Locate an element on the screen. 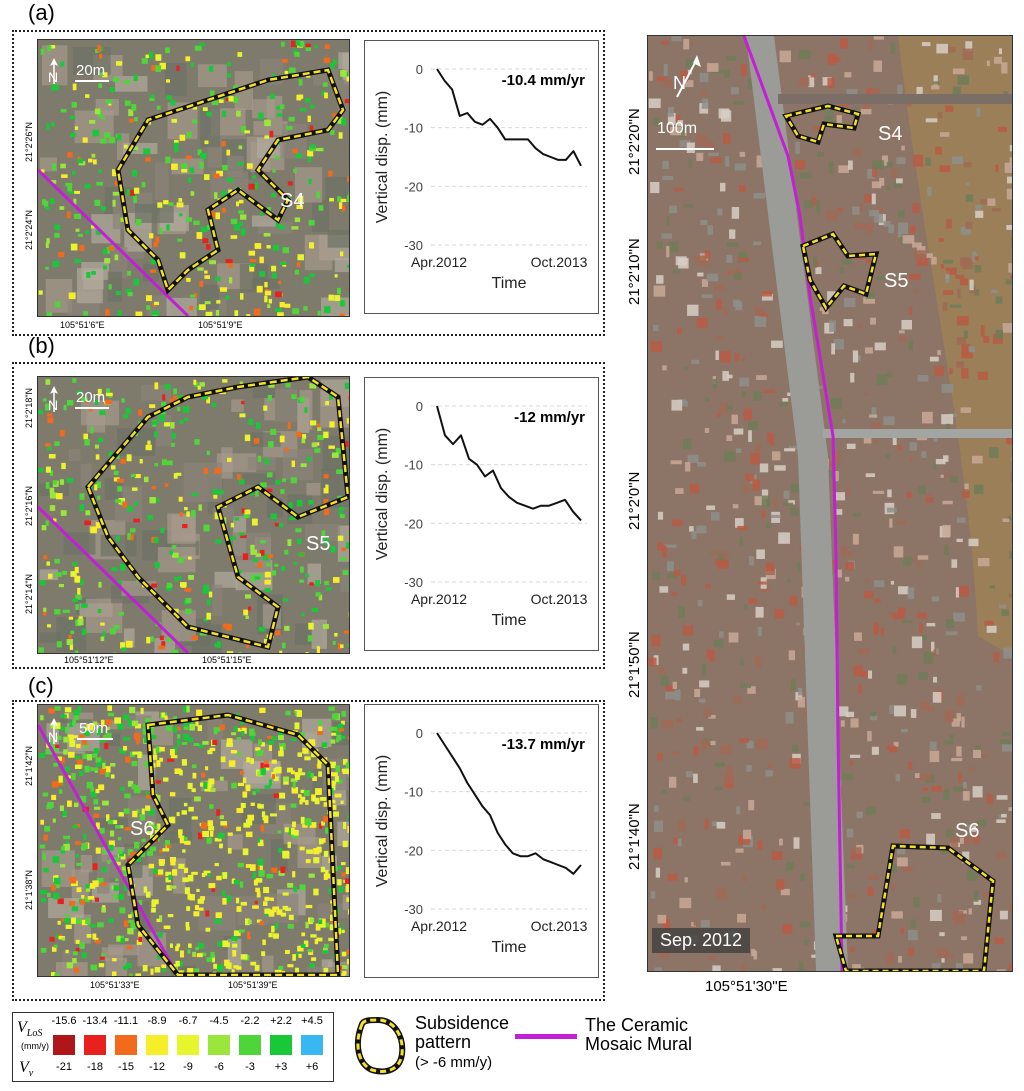 This screenshot has height=1091, width=1024. panel-b-letter: (b) is located at coordinates (41, 345).